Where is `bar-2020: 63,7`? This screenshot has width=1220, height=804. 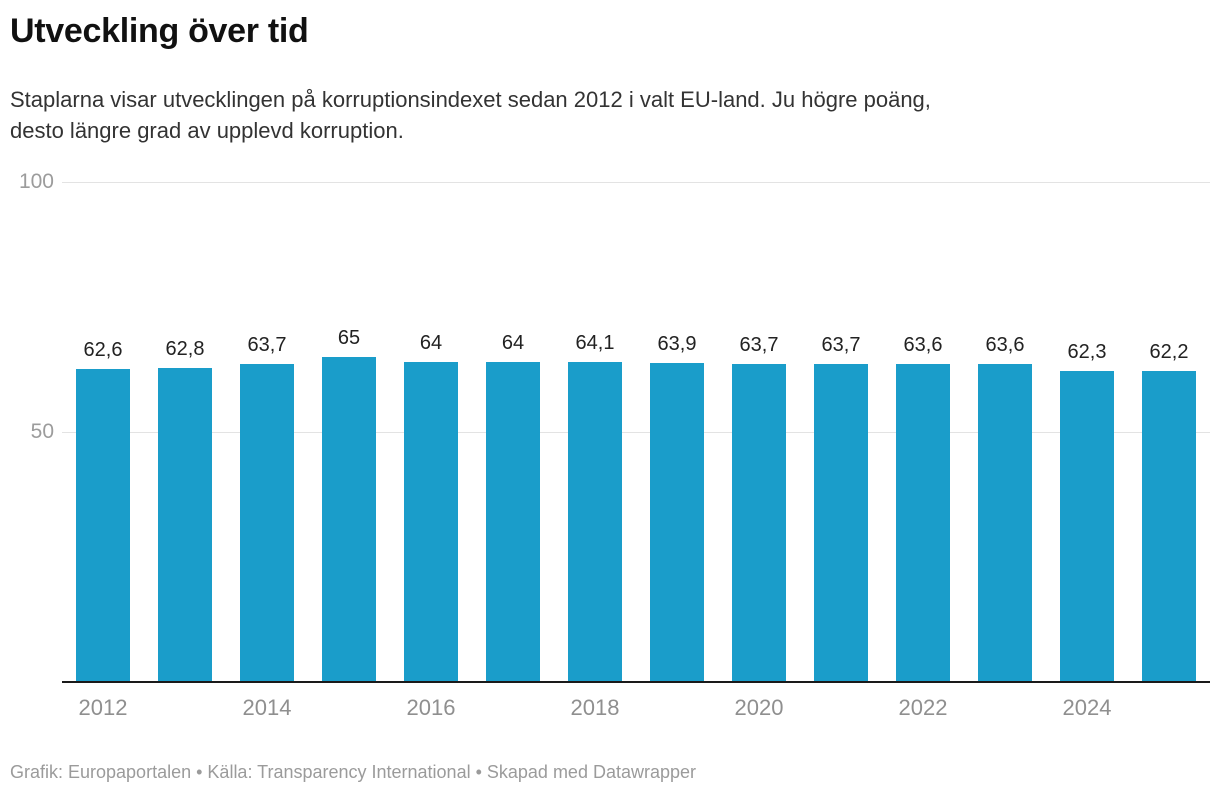
bar-2020: 63,7 is located at coordinates (759, 508).